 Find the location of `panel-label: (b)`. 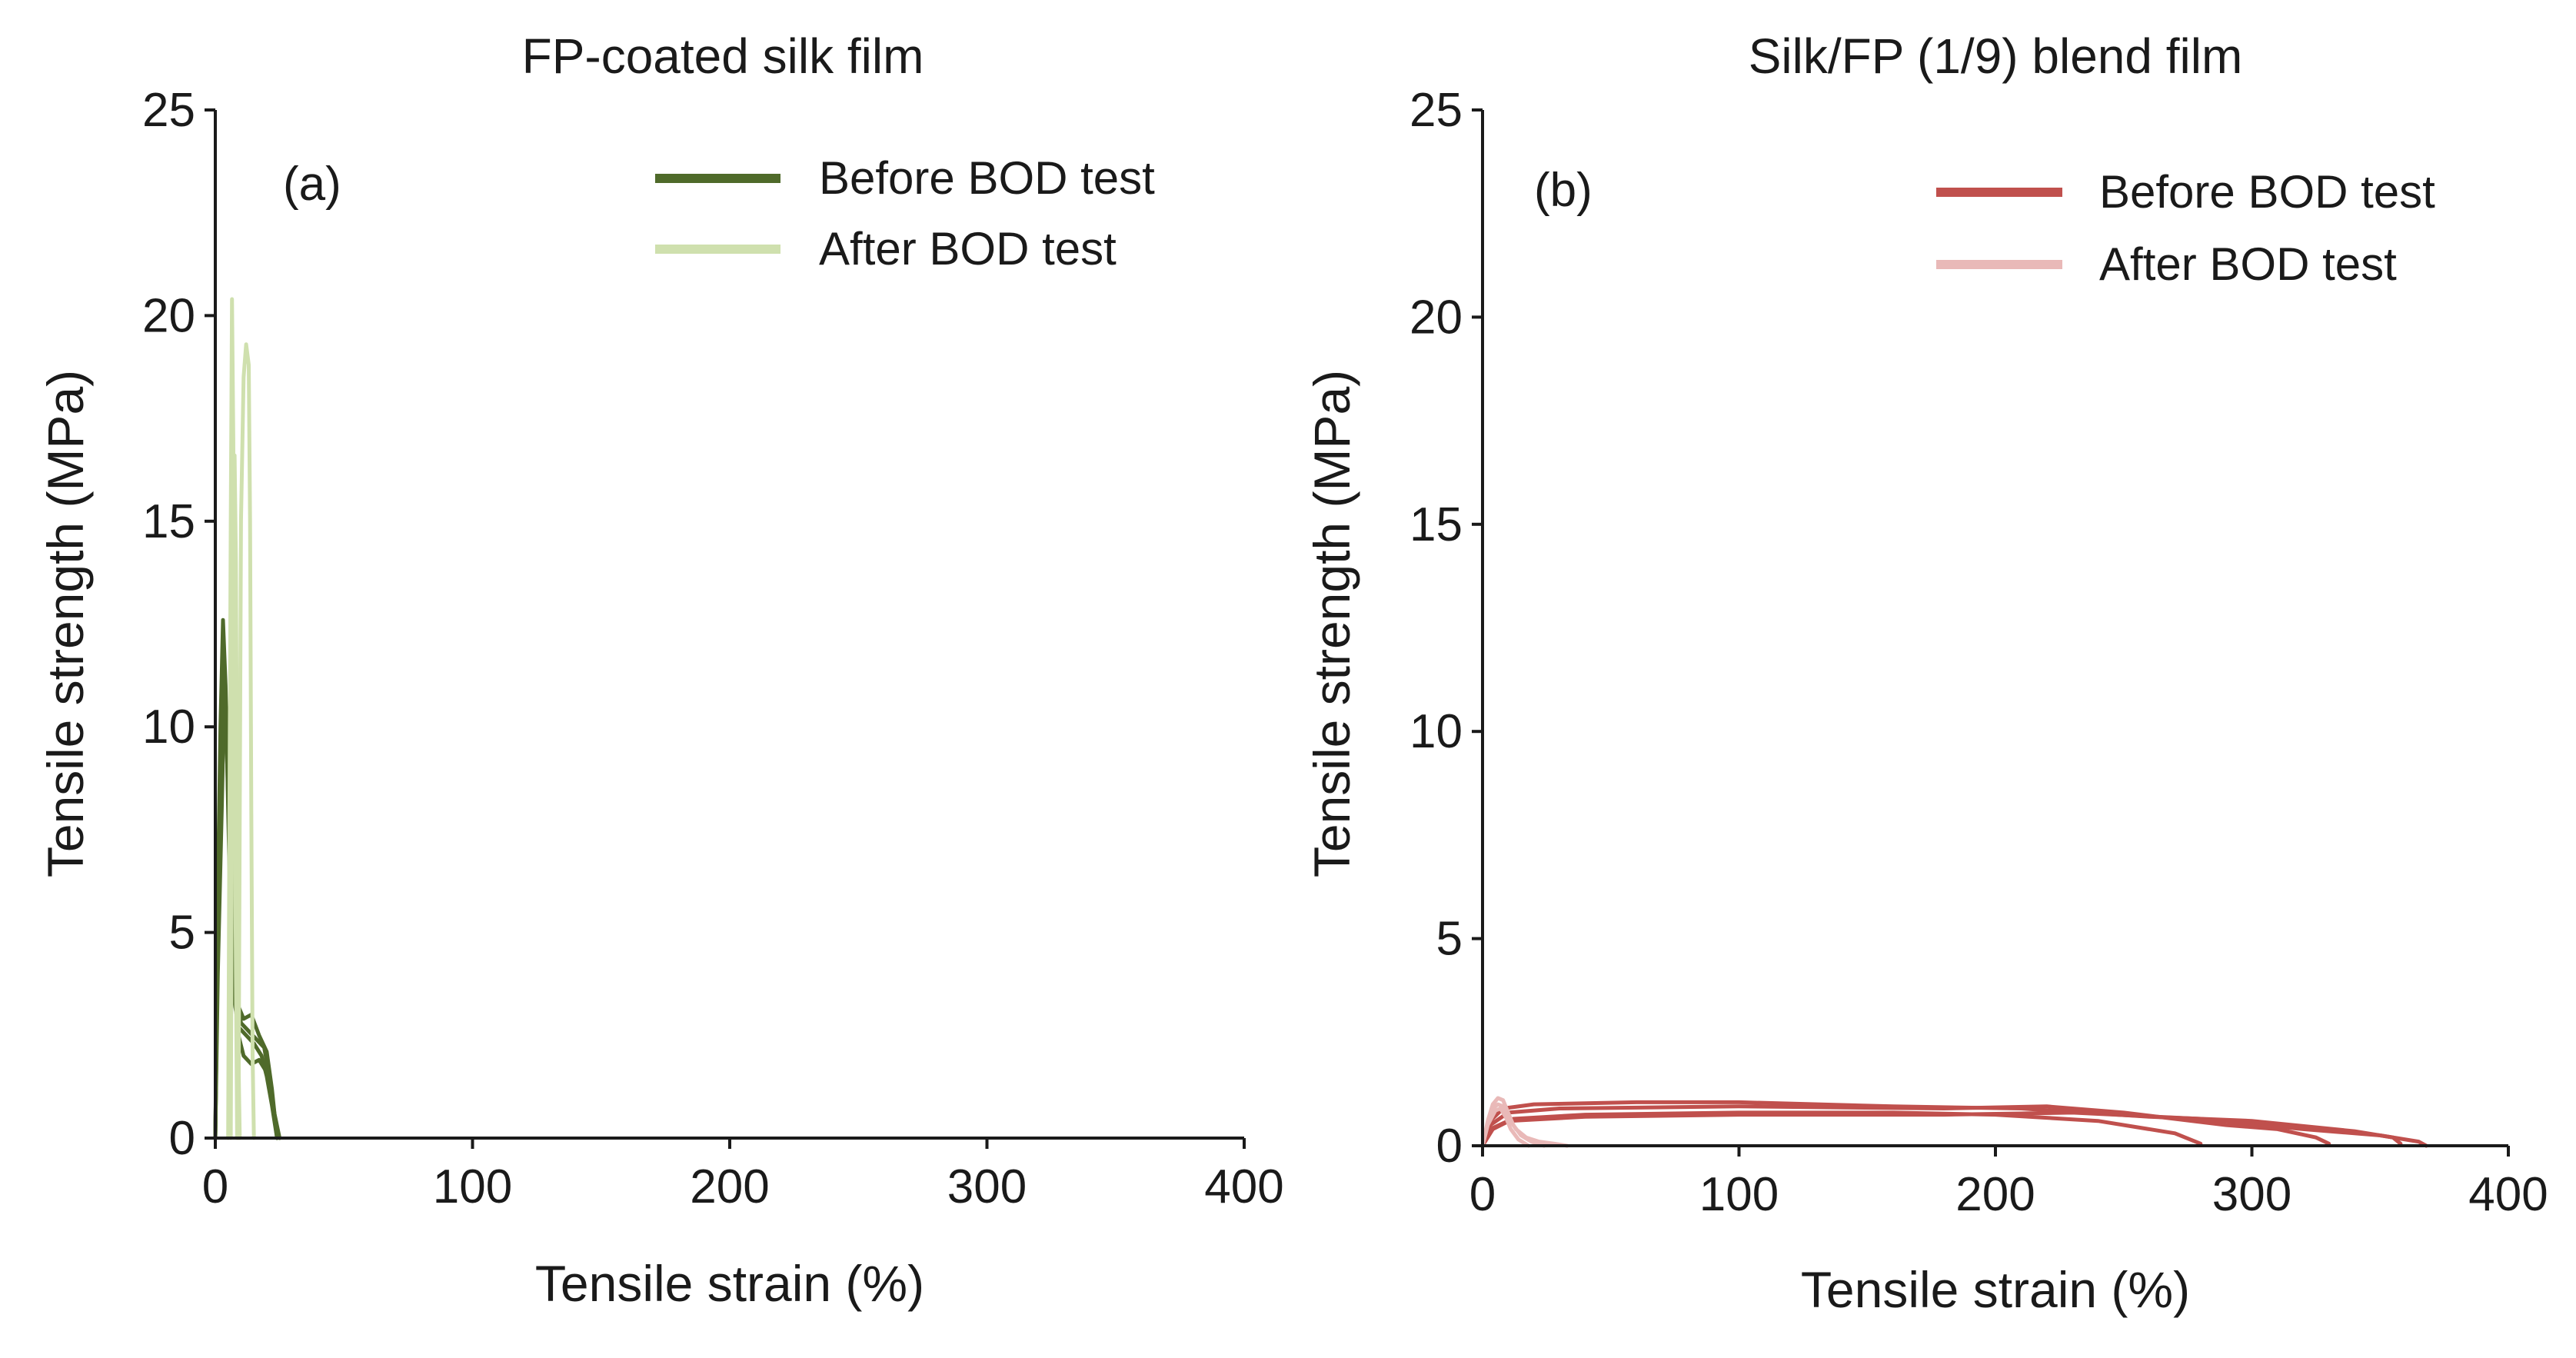

panel-label: (b) is located at coordinates (1563, 190).